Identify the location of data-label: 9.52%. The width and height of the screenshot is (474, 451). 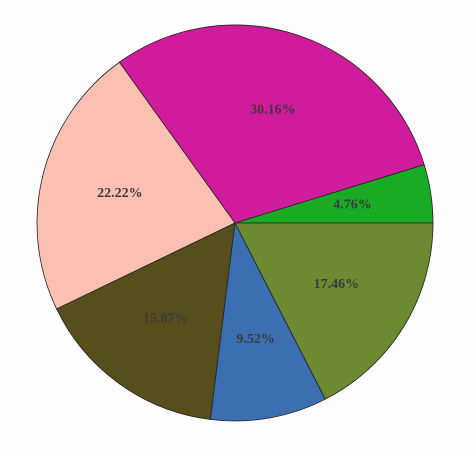
(255, 339).